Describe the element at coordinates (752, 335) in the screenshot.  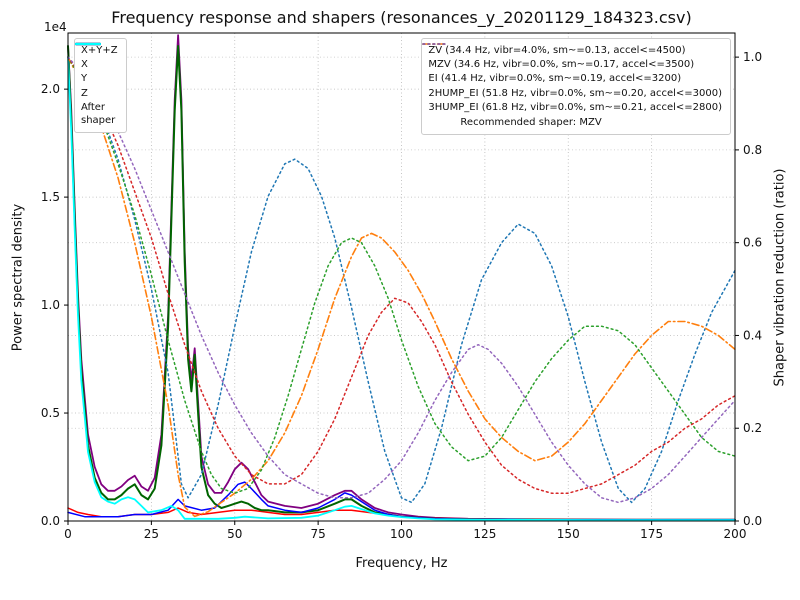
I see `y-right-tick-label: 0.4` at that location.